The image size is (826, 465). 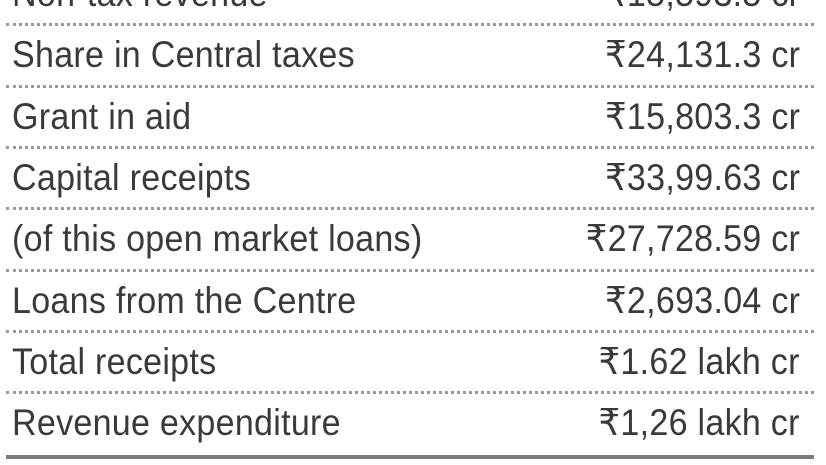 I want to click on row-value: ₹33,99.63 cr, so click(x=702, y=177).